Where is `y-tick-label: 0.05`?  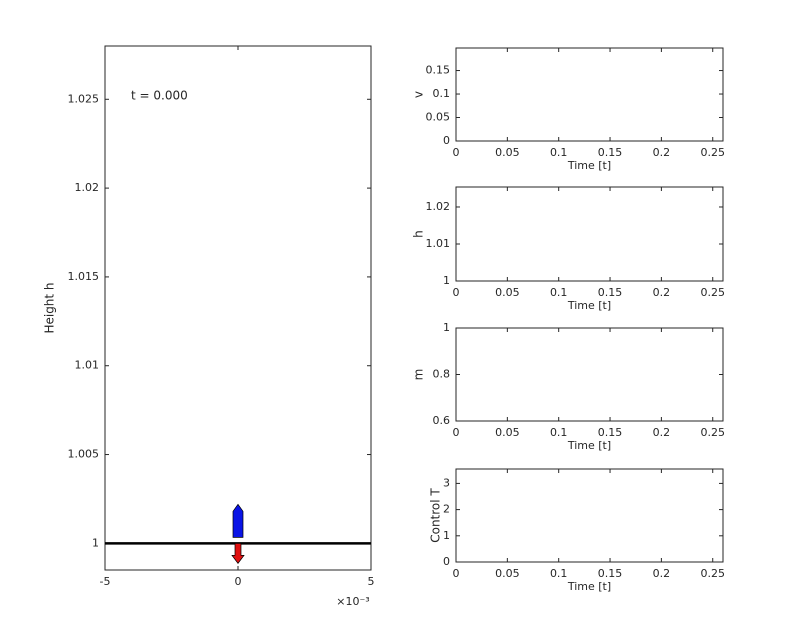
y-tick-label: 0.05 is located at coordinates (438, 117).